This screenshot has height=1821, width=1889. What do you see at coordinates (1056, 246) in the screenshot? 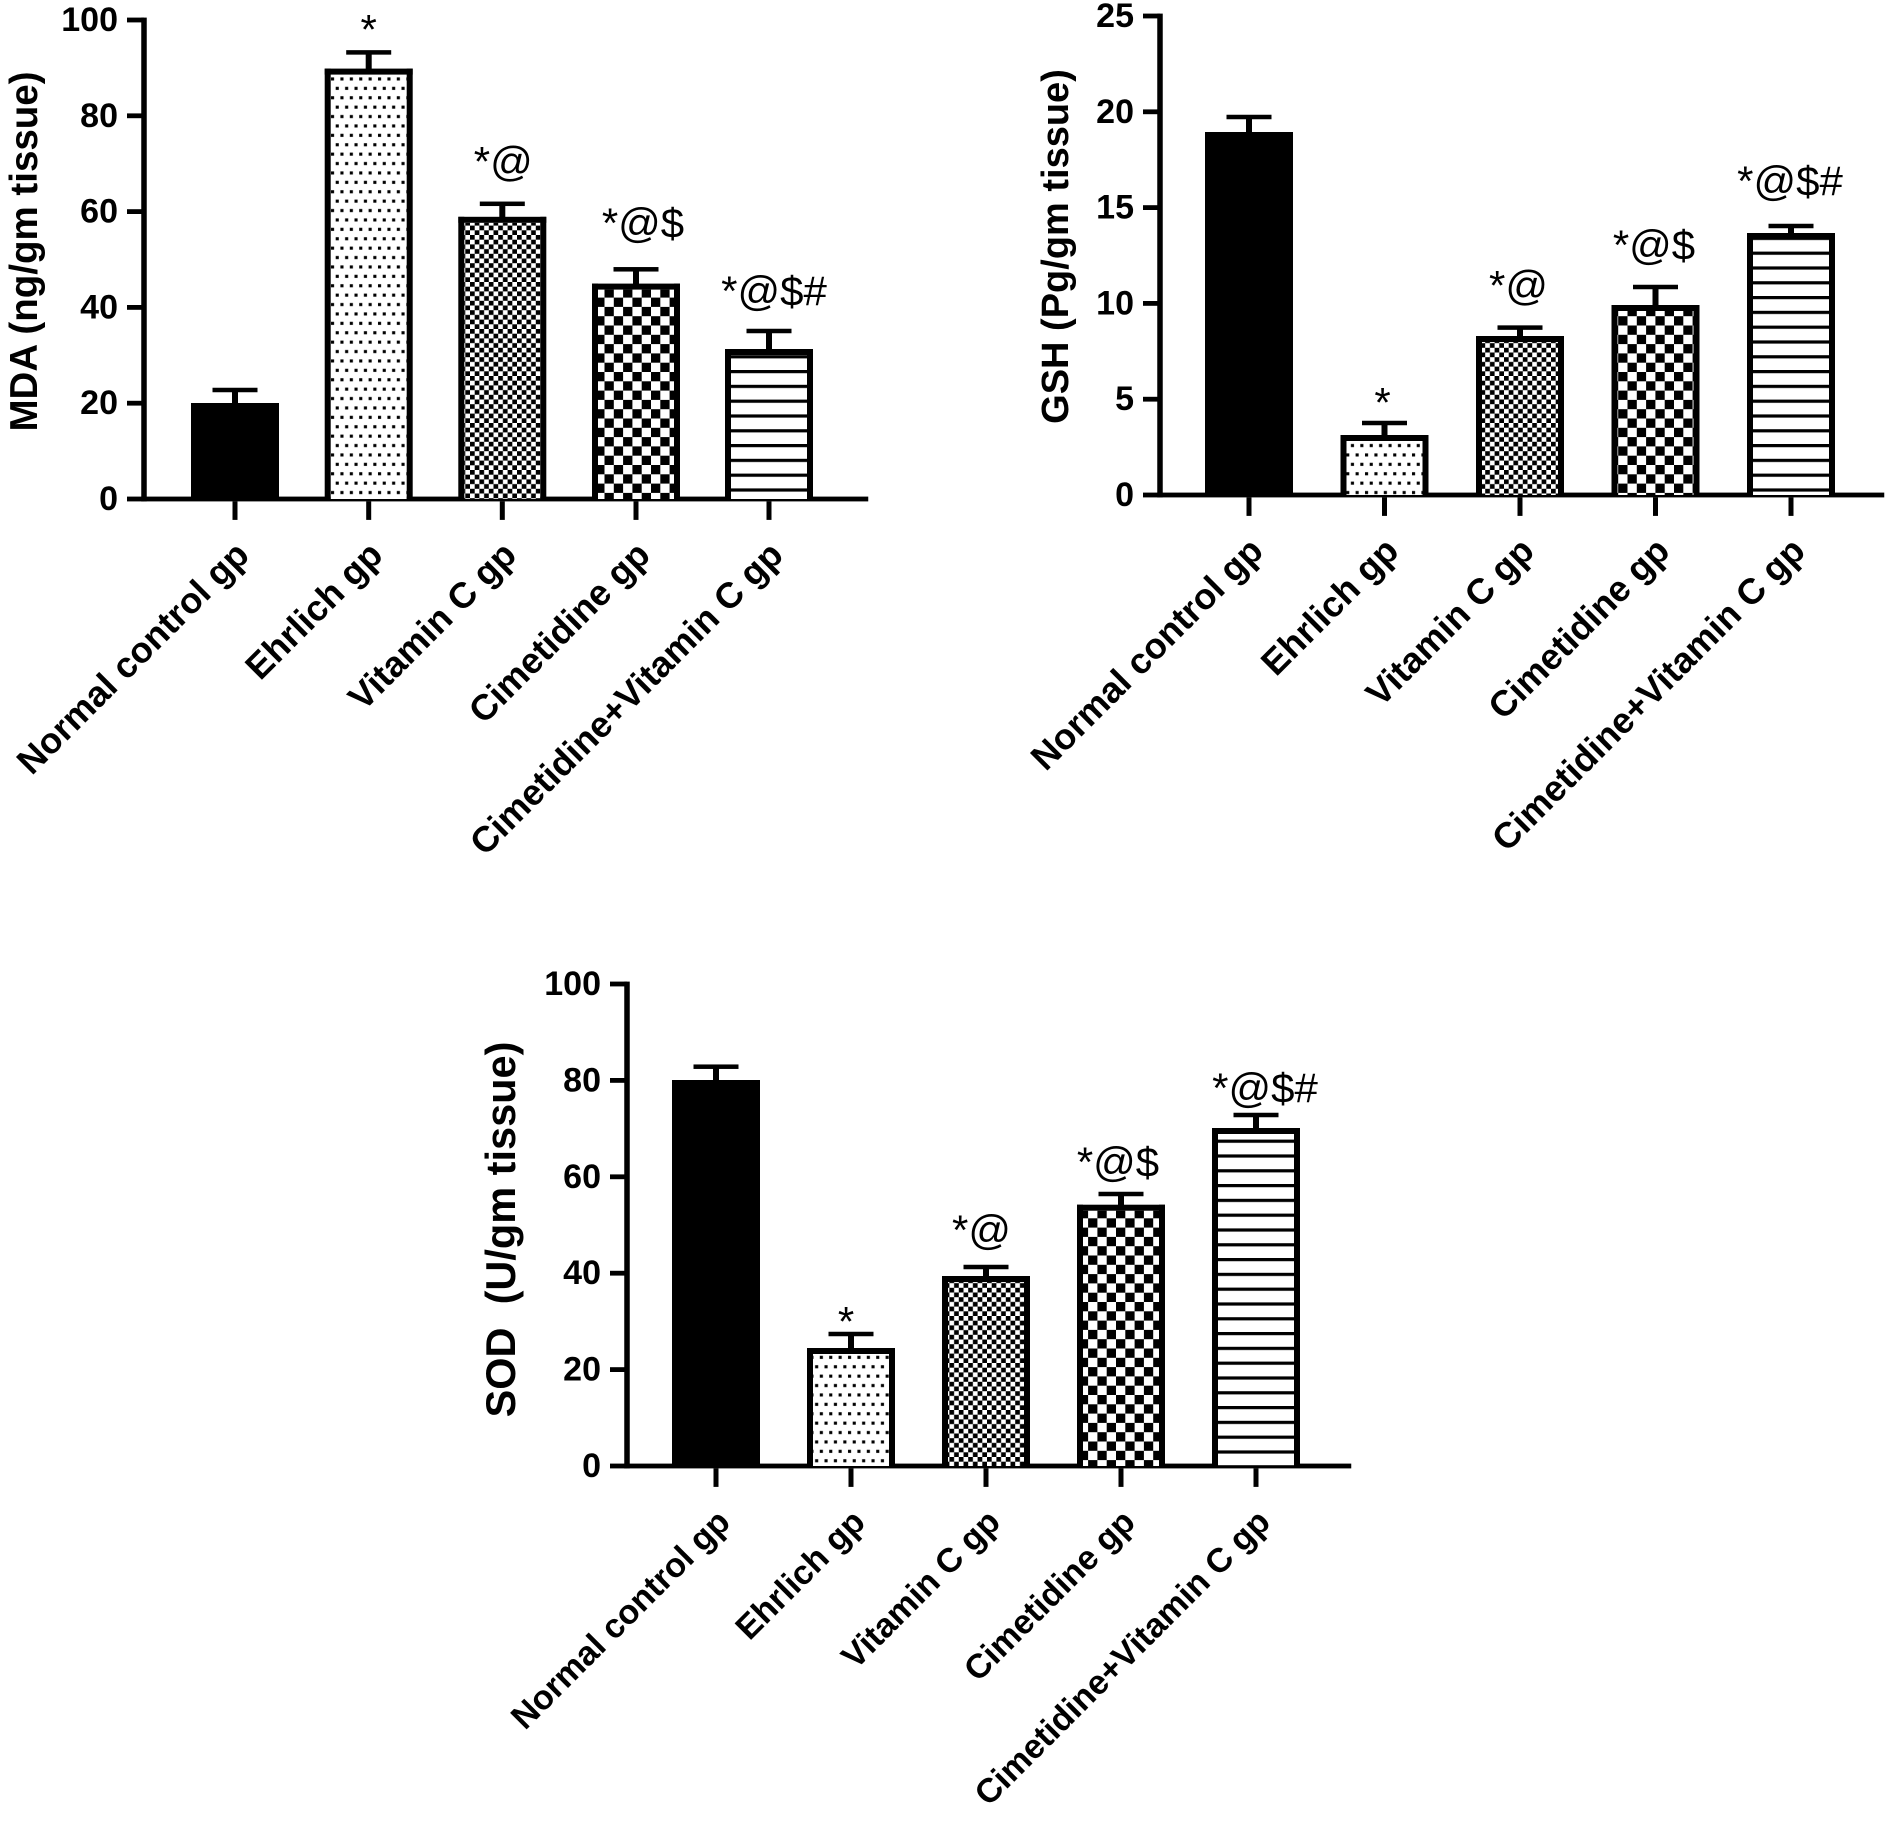
I see `svg-text: GSH (Pg/gm tissue)` at bounding box center [1056, 246].